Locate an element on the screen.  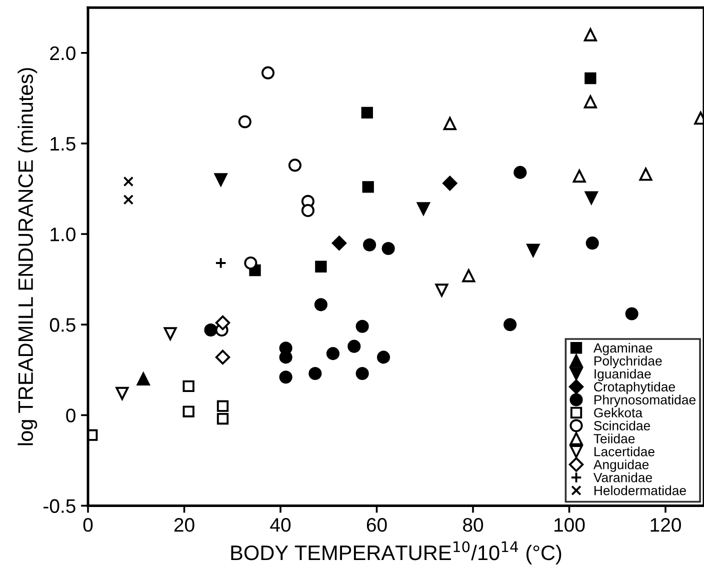
legend-label: Gekkota is located at coordinates (618, 413).